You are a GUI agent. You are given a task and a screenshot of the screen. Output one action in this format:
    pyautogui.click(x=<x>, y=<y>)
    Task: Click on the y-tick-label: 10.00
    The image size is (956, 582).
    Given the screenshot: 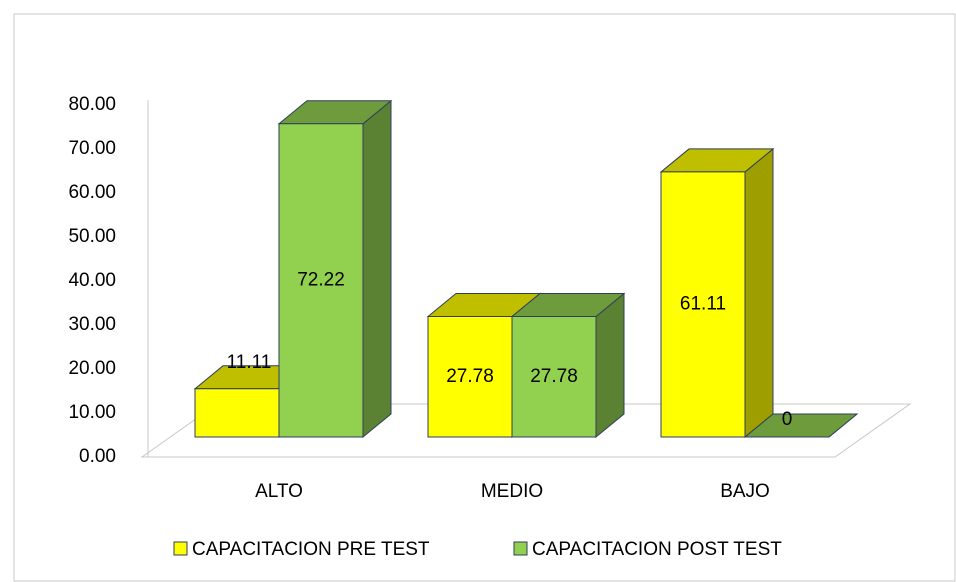 What is the action you would take?
    pyautogui.click(x=92, y=412)
    